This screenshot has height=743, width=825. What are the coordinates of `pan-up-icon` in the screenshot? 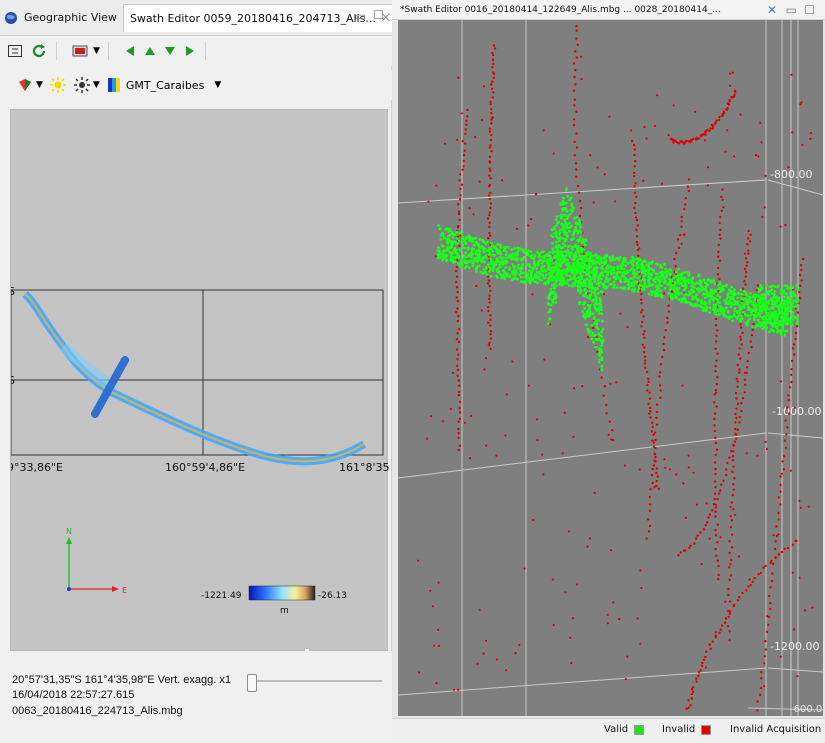 It's located at (150, 51).